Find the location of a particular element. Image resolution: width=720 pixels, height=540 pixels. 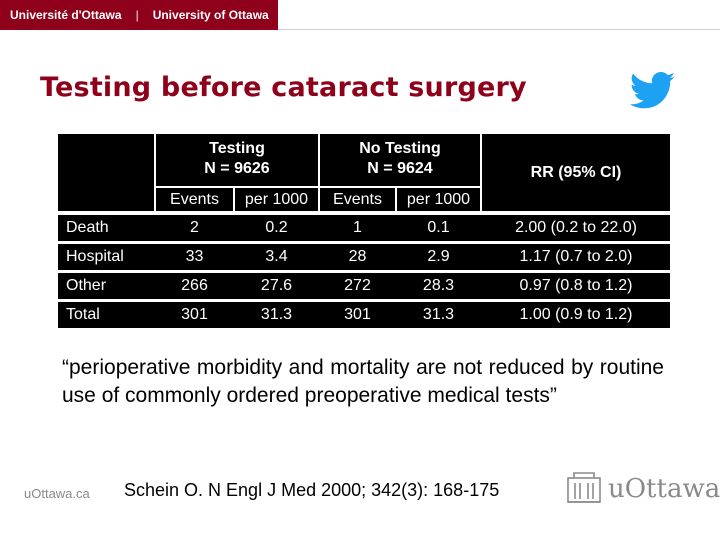

table-cell: 2 is located at coordinates (194, 227).